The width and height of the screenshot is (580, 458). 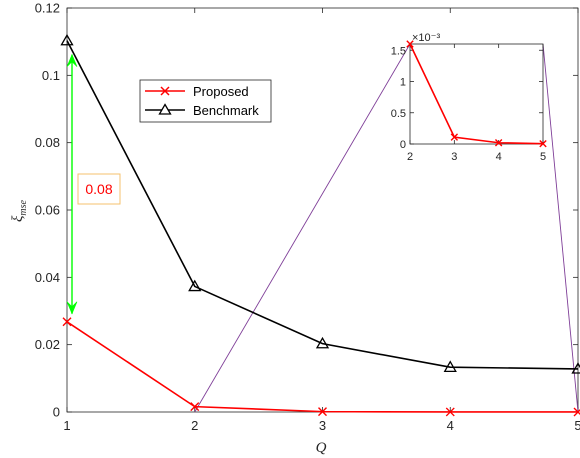 I want to click on inset-y-tick-label: 1.5, so click(x=398, y=51).